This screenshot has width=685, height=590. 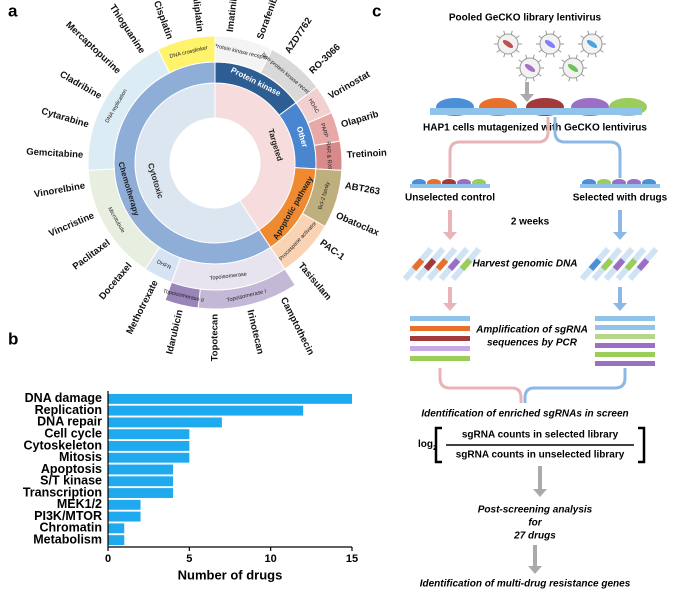 I want to click on log: log, so click(x=425, y=444).